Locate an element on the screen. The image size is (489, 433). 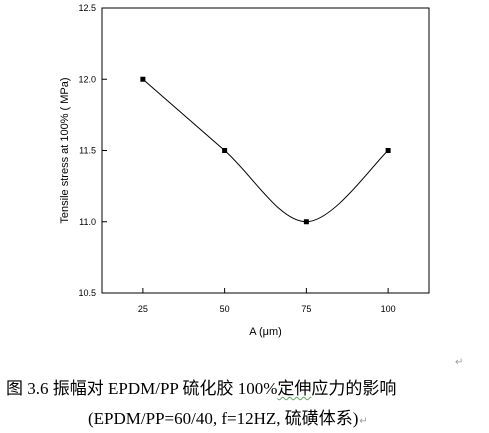
figure-caption-line-2: (EPDM/PP=60/40, f=12HZ, 硫磺体系)↵ is located at coordinates (288, 416).